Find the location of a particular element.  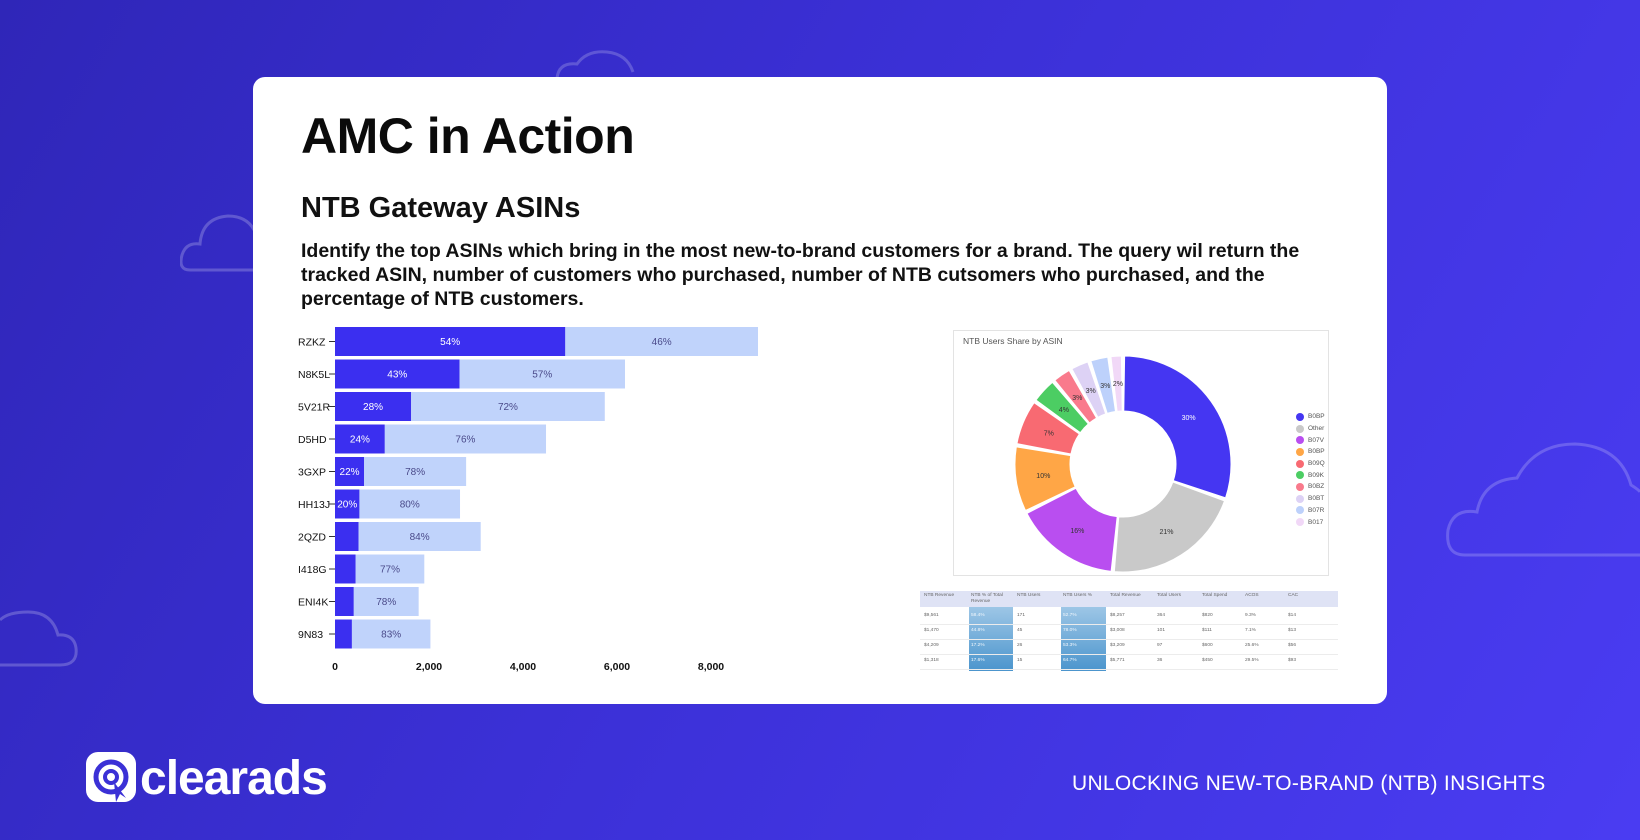

bar-data-label: 54% is located at coordinates (450, 342).